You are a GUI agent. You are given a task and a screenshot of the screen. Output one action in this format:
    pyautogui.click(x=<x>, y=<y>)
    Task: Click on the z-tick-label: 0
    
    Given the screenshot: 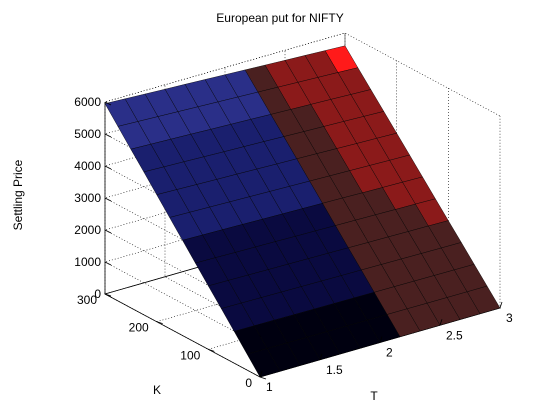 What is the action you would take?
    pyautogui.click(x=97, y=294)
    